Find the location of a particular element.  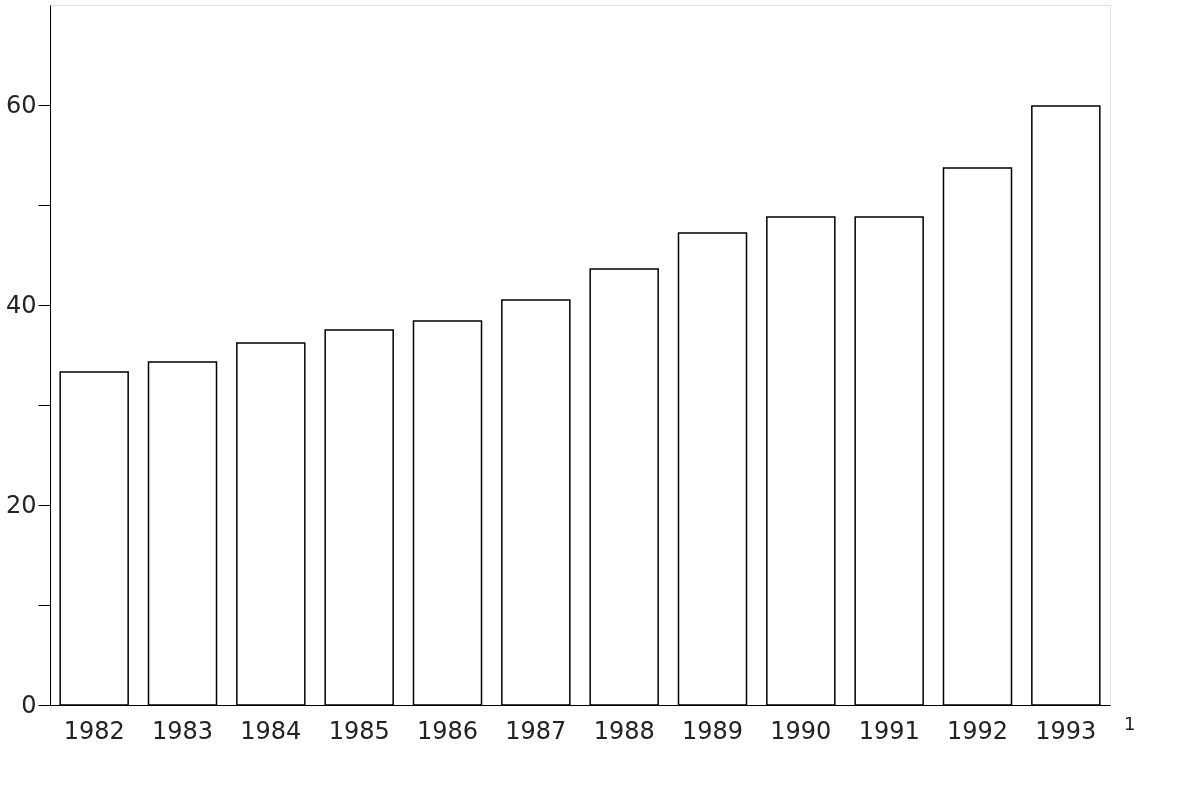

x-tick-label: 1991 is located at coordinates (889, 730).